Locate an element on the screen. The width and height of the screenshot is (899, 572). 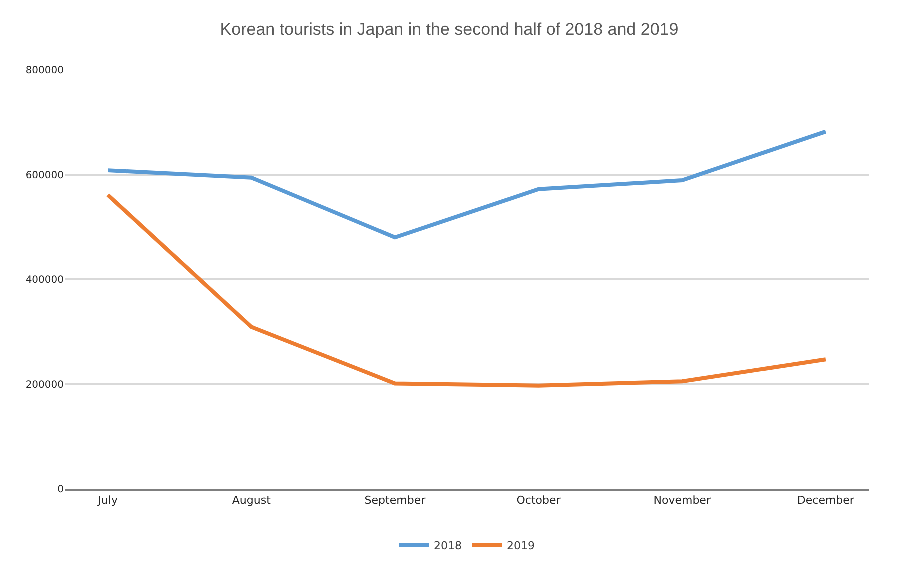
y-tick-label: 400000 is located at coordinates (45, 280).